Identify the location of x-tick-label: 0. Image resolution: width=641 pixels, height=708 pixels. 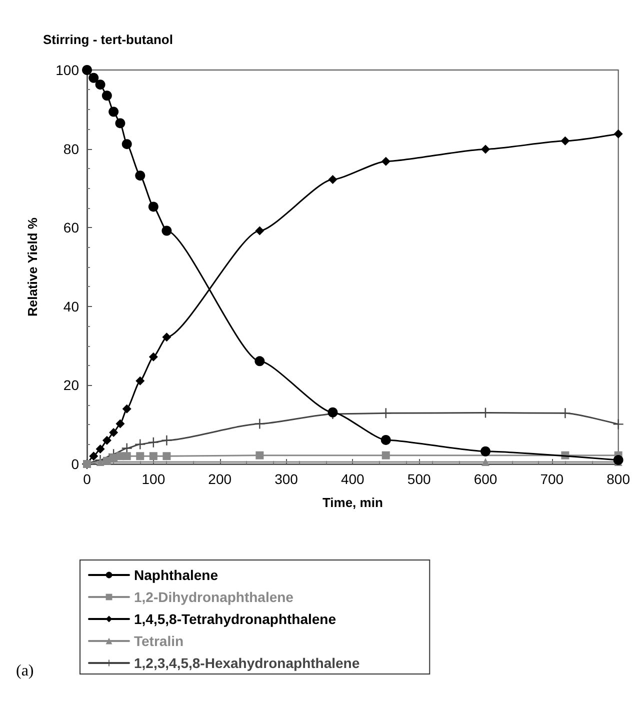
(87, 479).